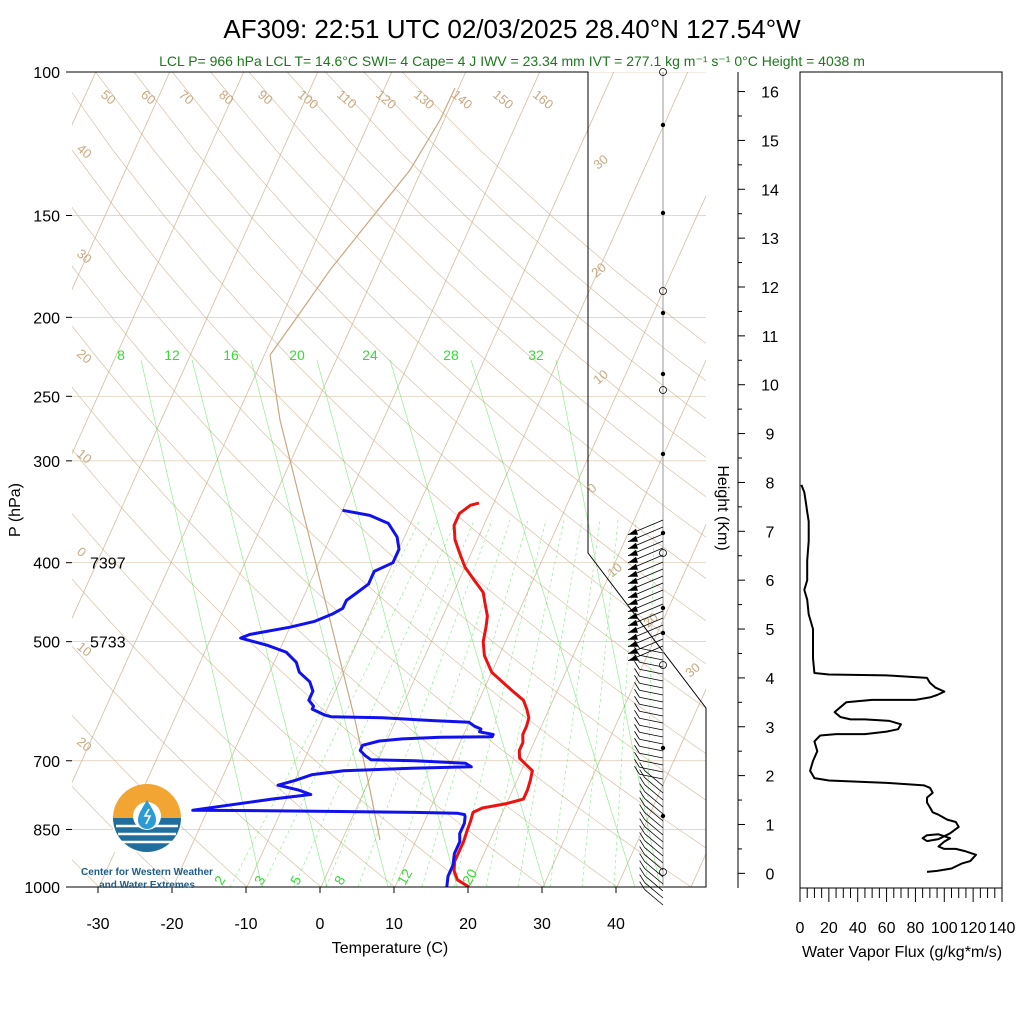 Image resolution: width=1024 pixels, height=1024 pixels. I want to click on isotherm-label: 80, so click(226, 97).